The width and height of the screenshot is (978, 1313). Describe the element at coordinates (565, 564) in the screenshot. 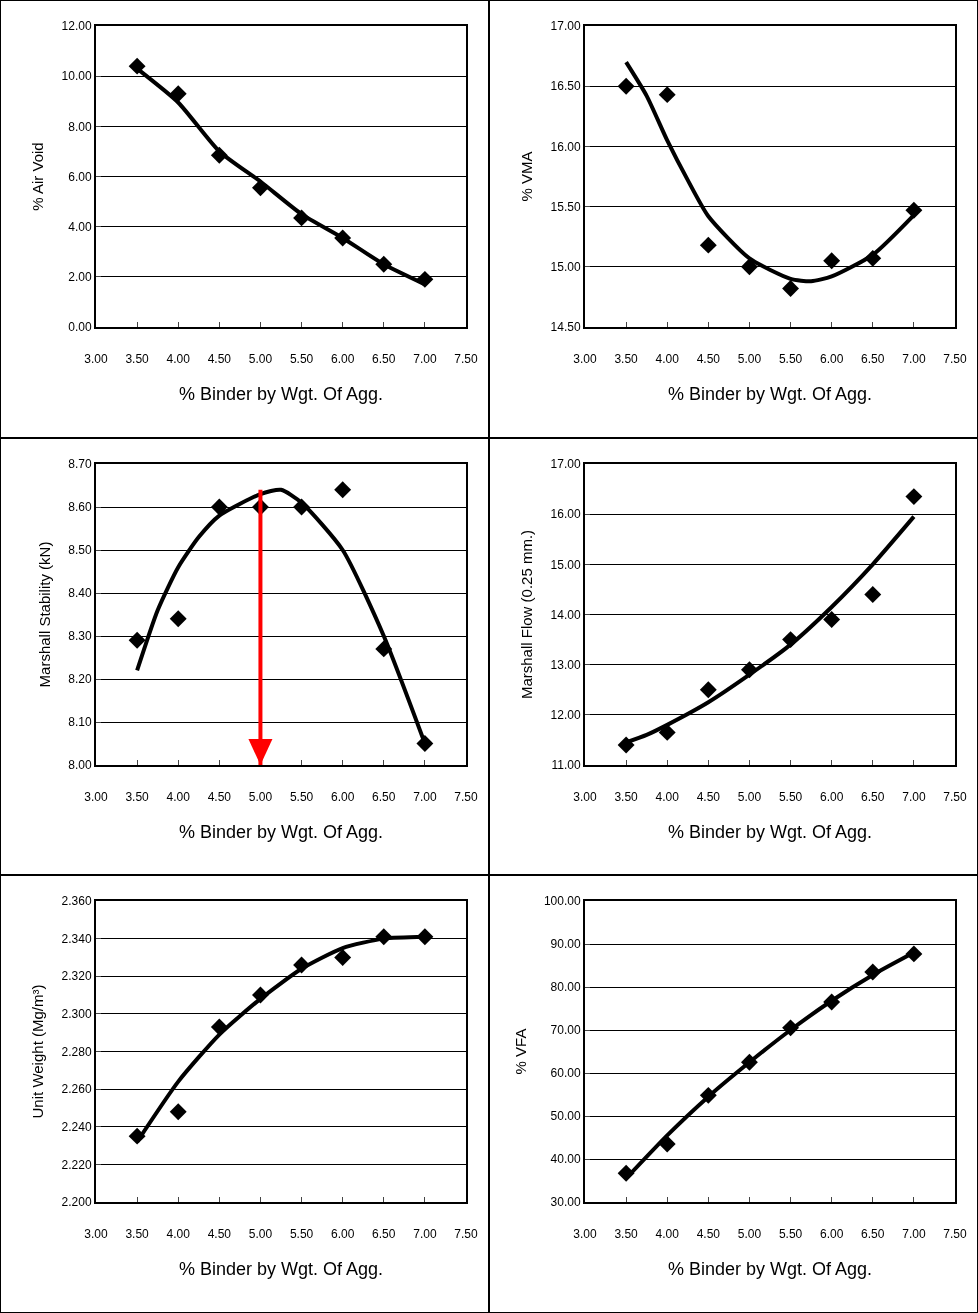

I see `y-tick-label: 15.00` at that location.